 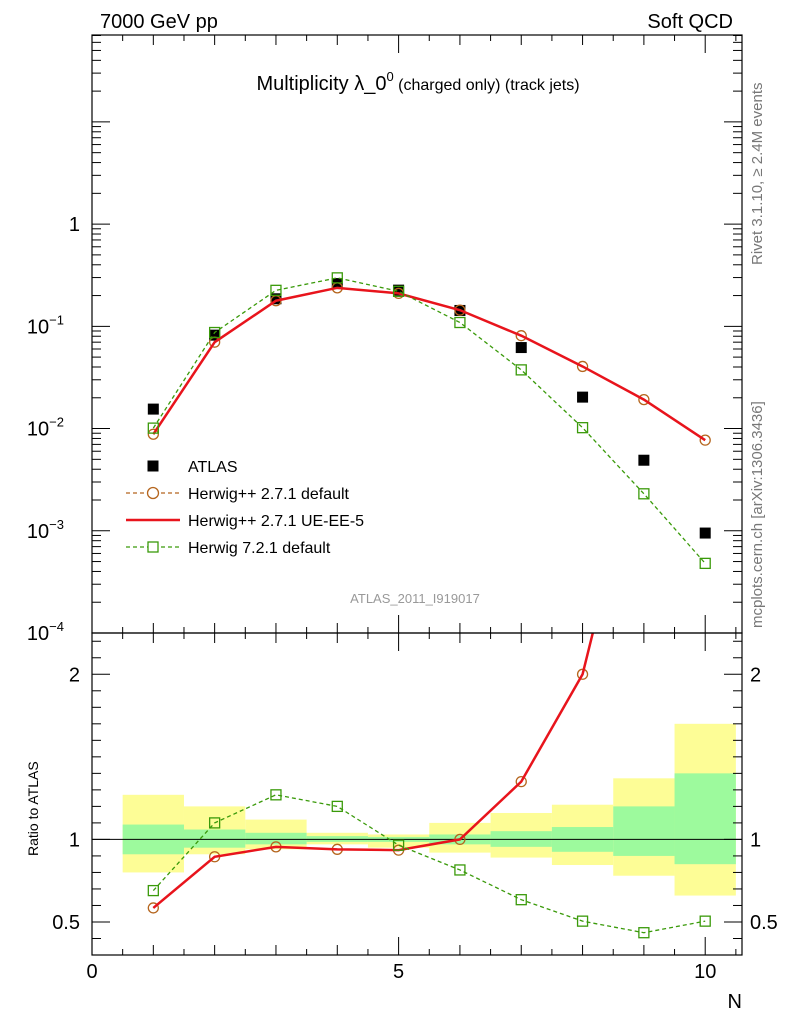 I want to click on y-tick-label-main-base-0: 1, so click(x=74, y=225).